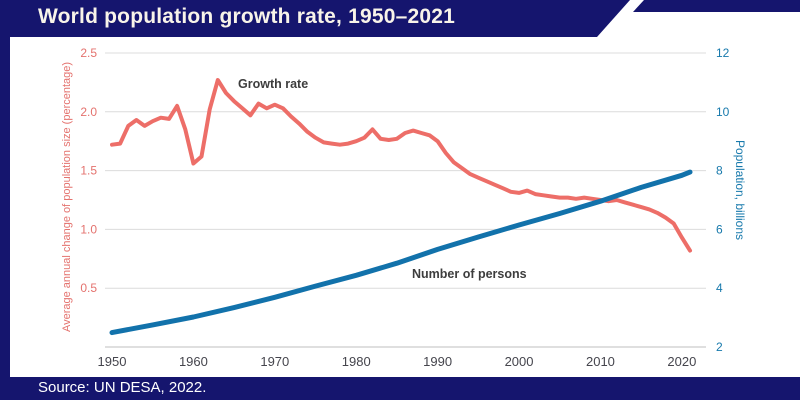  I want to click on y-left-tick-label: 2.5, so click(88, 53).